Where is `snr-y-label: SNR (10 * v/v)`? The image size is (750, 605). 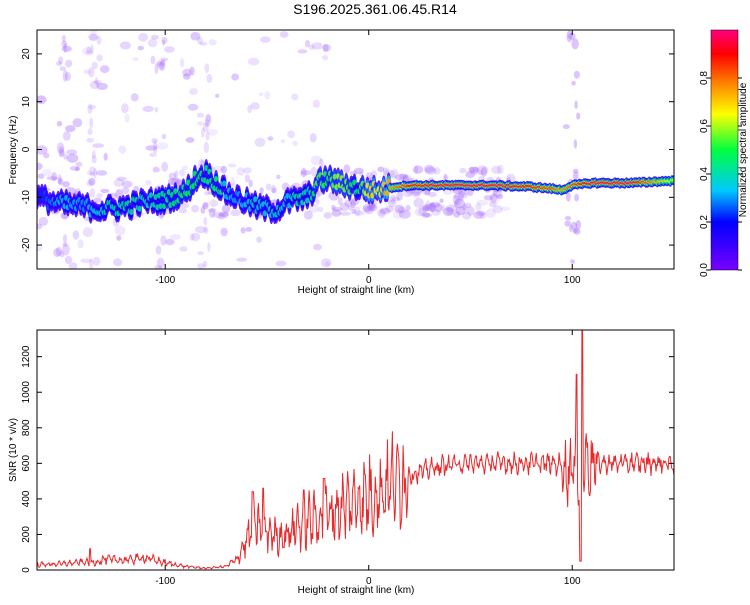
snr-y-label: SNR (10 * v/v) is located at coordinates (13, 450).